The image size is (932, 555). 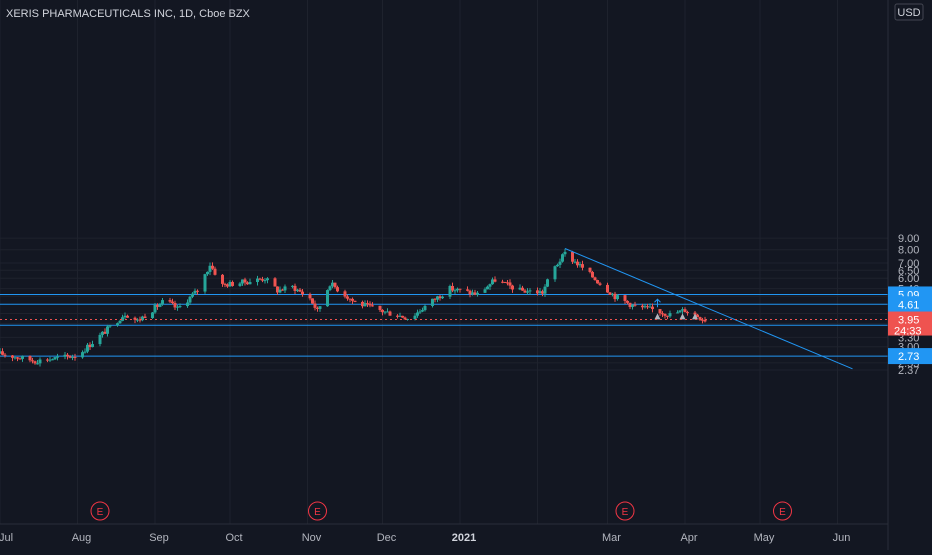 I want to click on x-tick-label: Mar, so click(x=611, y=538).